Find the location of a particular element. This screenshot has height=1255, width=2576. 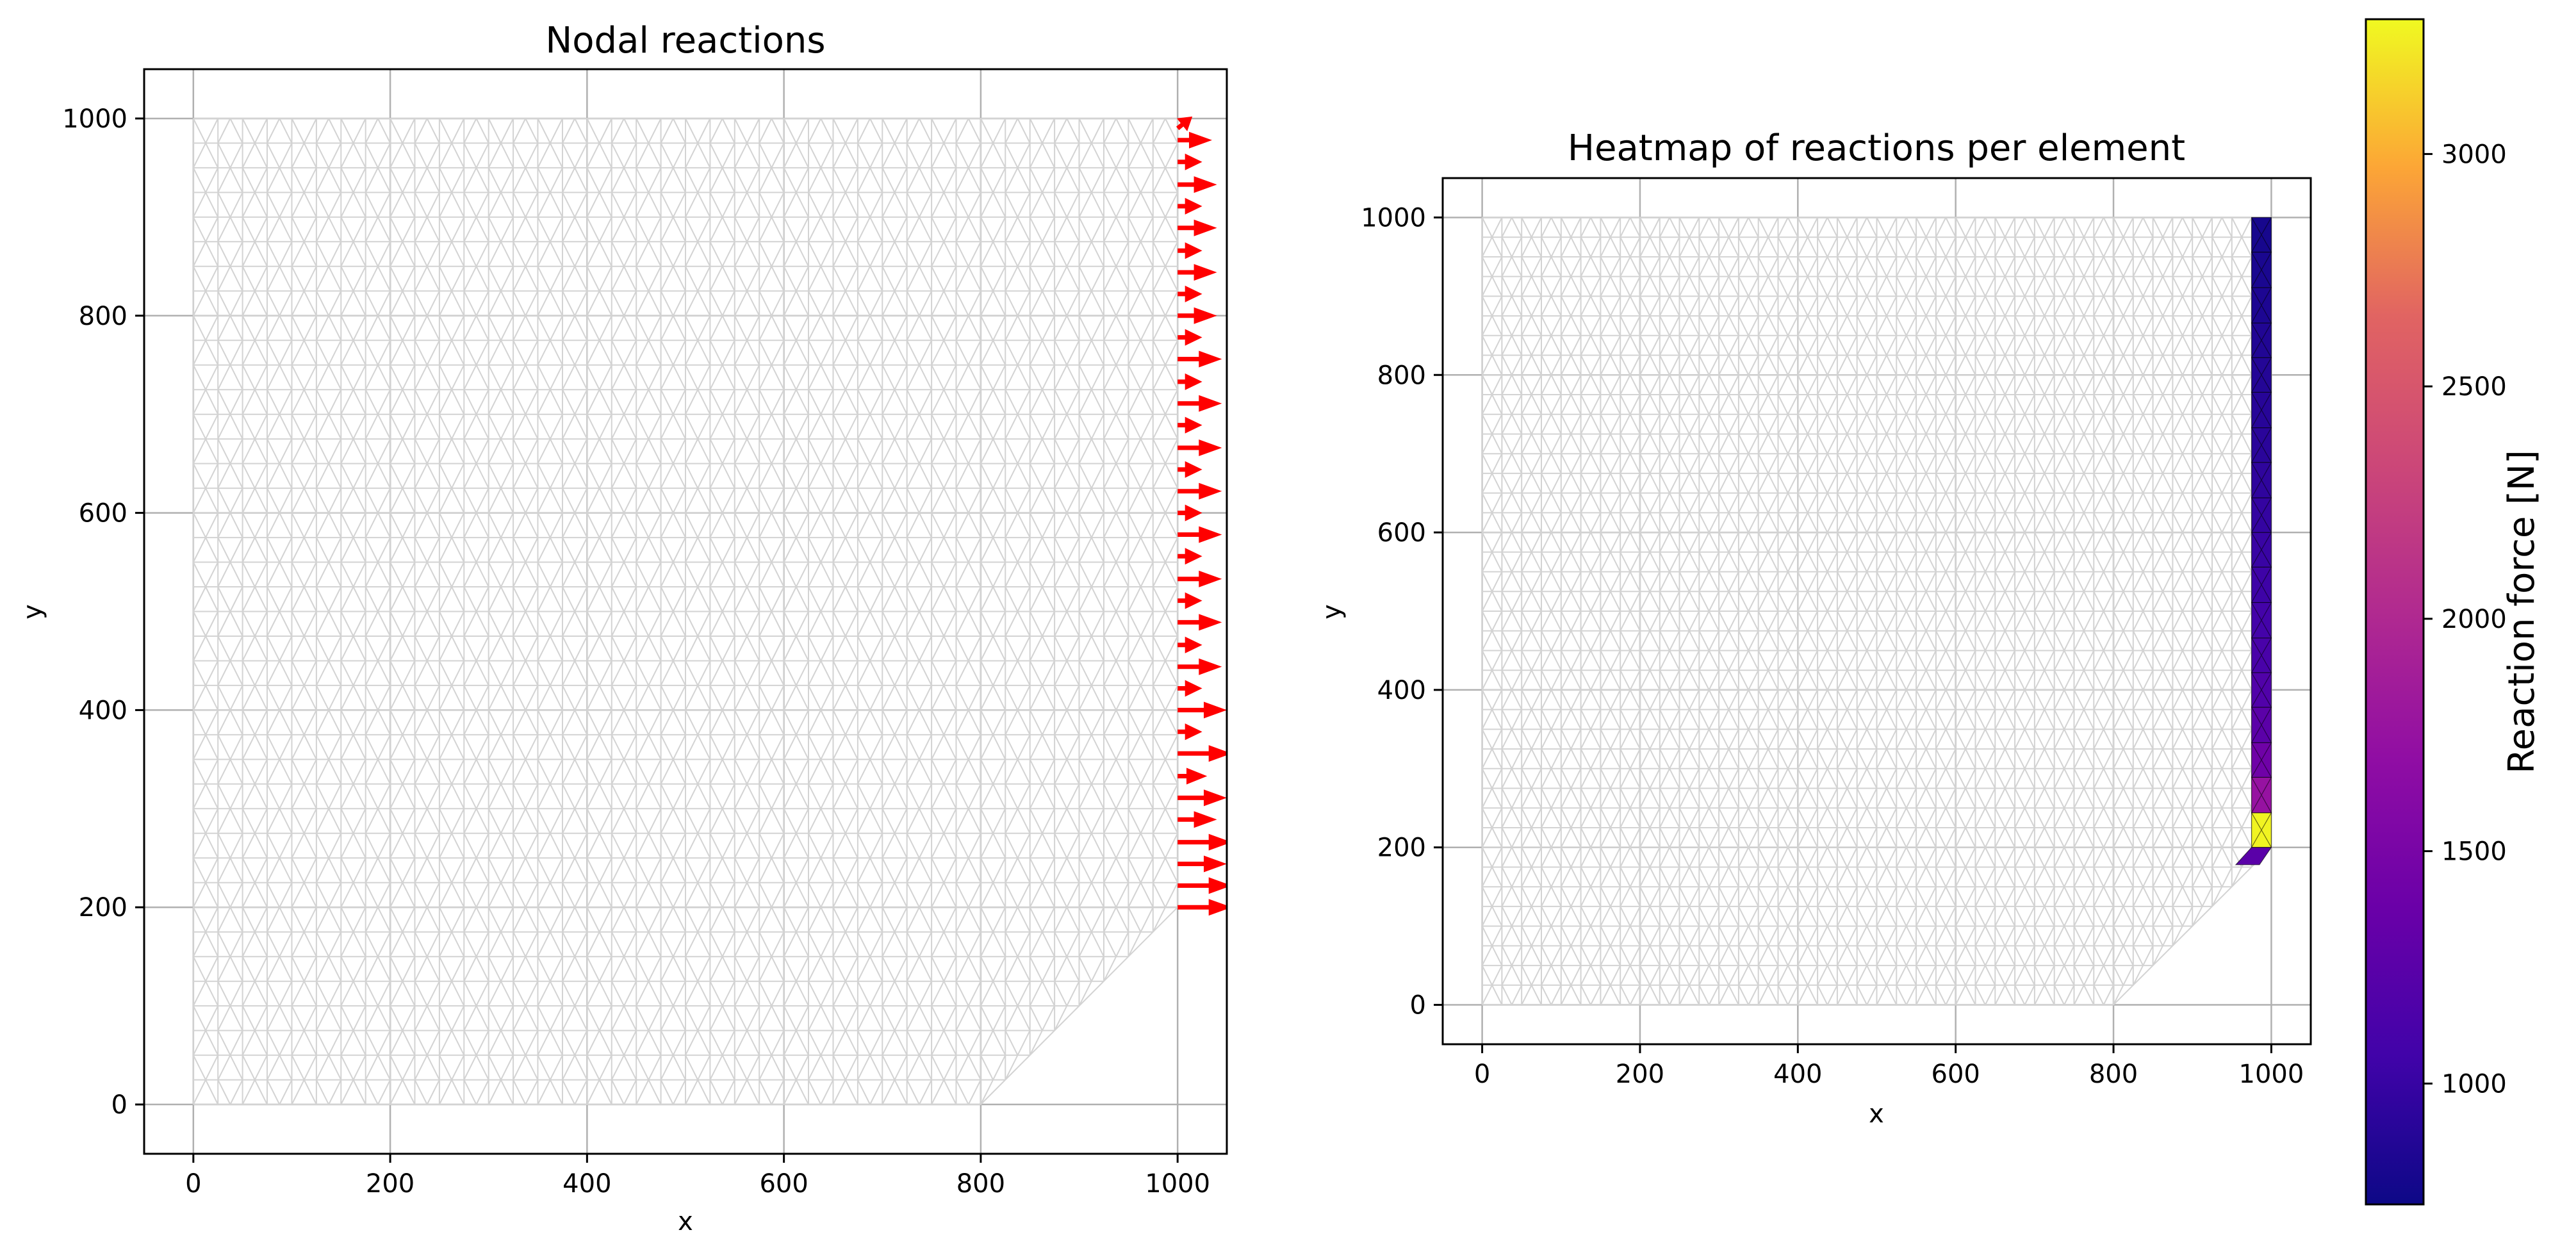

chart1-title: Nodal reactions is located at coordinates (685, 41).